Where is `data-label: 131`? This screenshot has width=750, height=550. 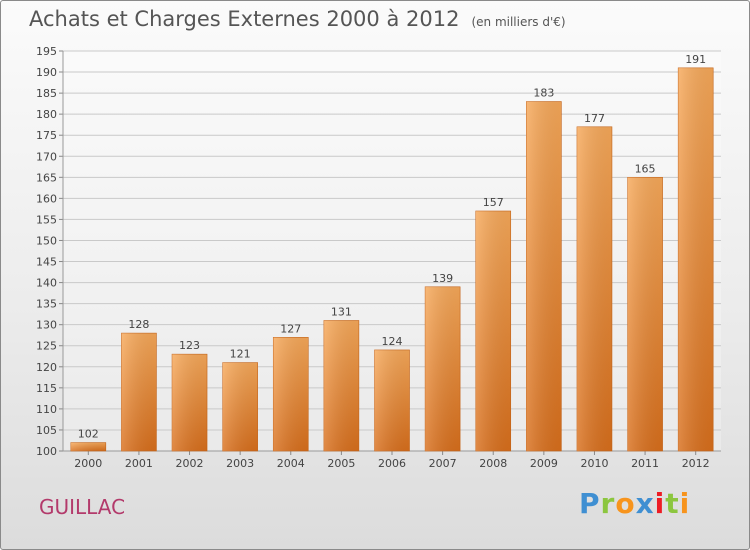
data-label: 131 is located at coordinates (341, 311).